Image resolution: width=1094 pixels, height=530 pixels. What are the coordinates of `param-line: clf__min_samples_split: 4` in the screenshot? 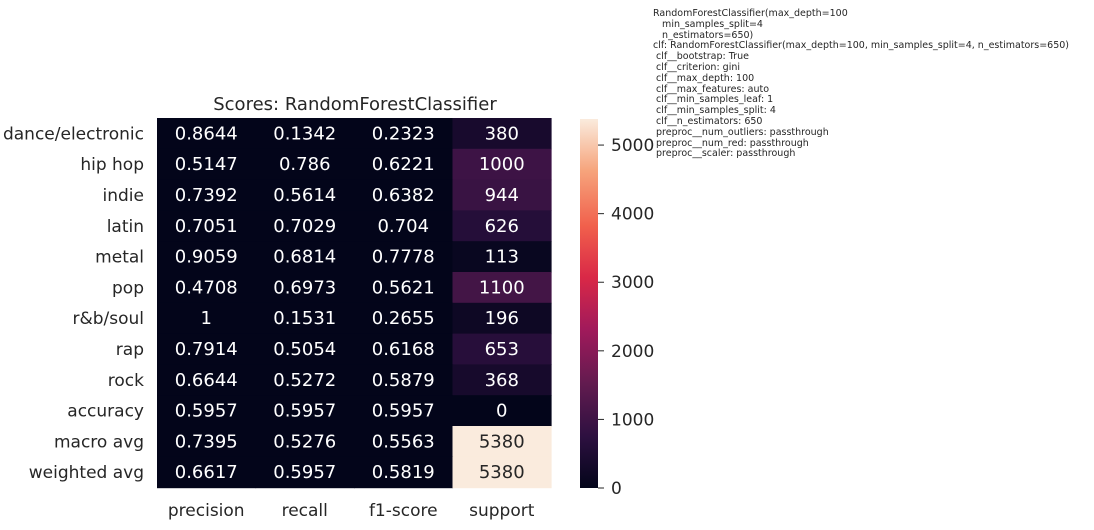 It's located at (714, 111).